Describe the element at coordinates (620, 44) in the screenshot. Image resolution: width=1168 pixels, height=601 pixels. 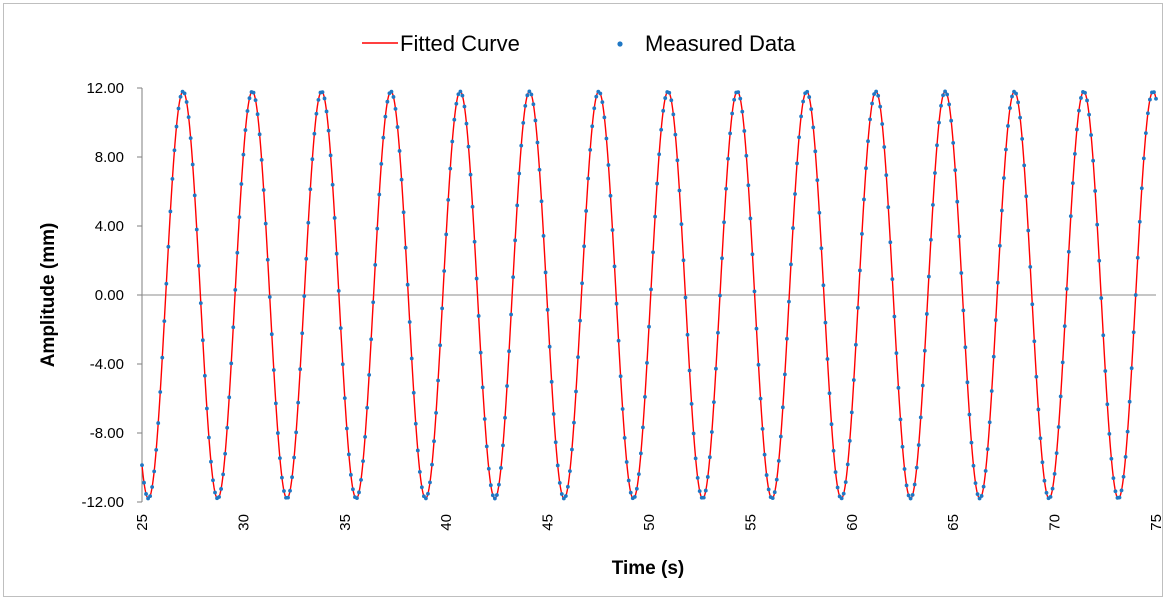
I see `legend-measured-data-swatch` at that location.